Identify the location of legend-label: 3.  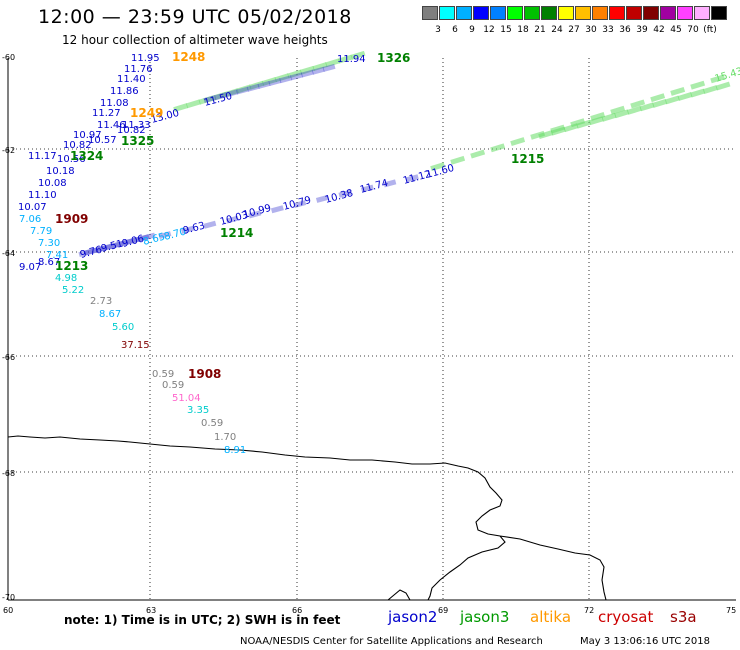
(438, 30).